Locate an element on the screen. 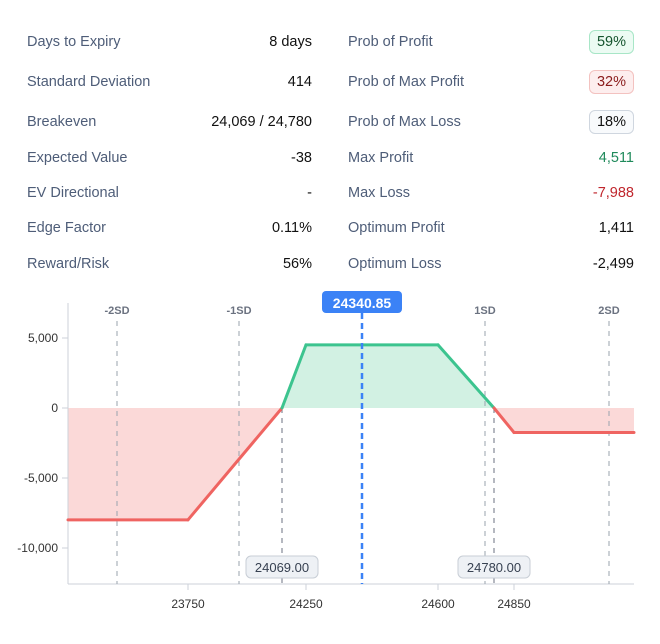 This screenshot has height=644, width=660. stat-label: Reward/Risk is located at coordinates (68, 264).